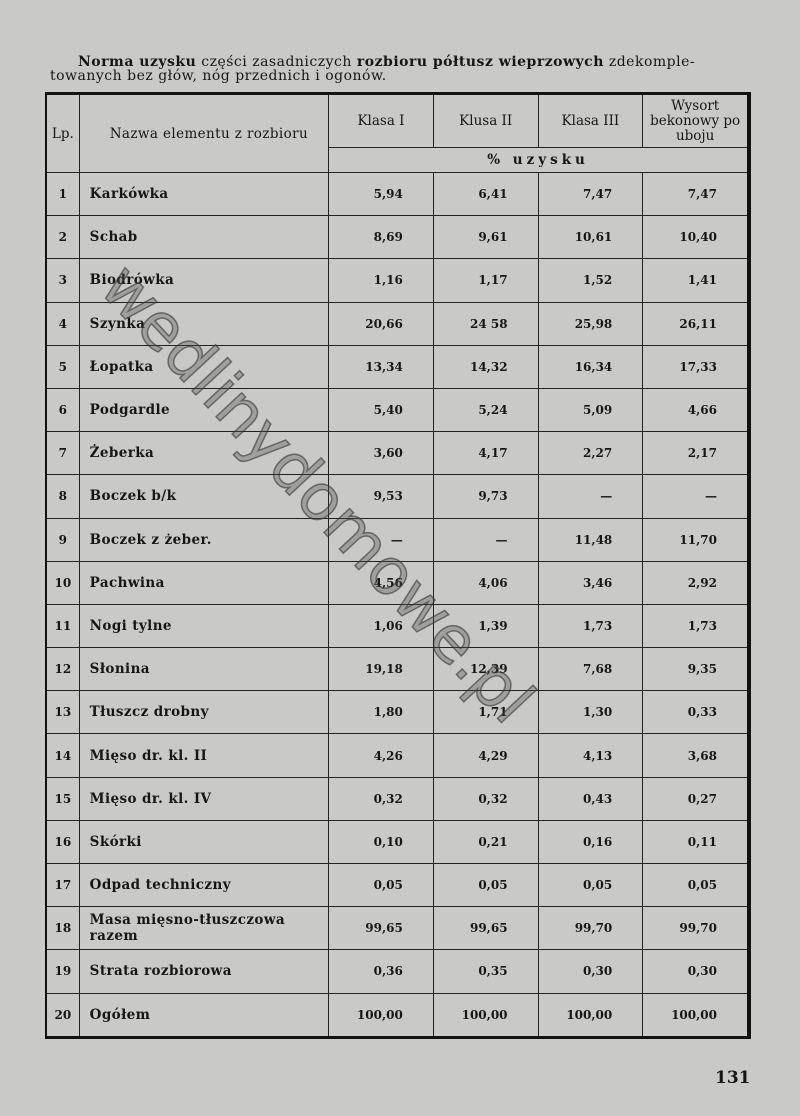 This screenshot has width=800, height=1116. I want to click on header-wysort: Wysort bekonowy po uboju, so click(696, 120).